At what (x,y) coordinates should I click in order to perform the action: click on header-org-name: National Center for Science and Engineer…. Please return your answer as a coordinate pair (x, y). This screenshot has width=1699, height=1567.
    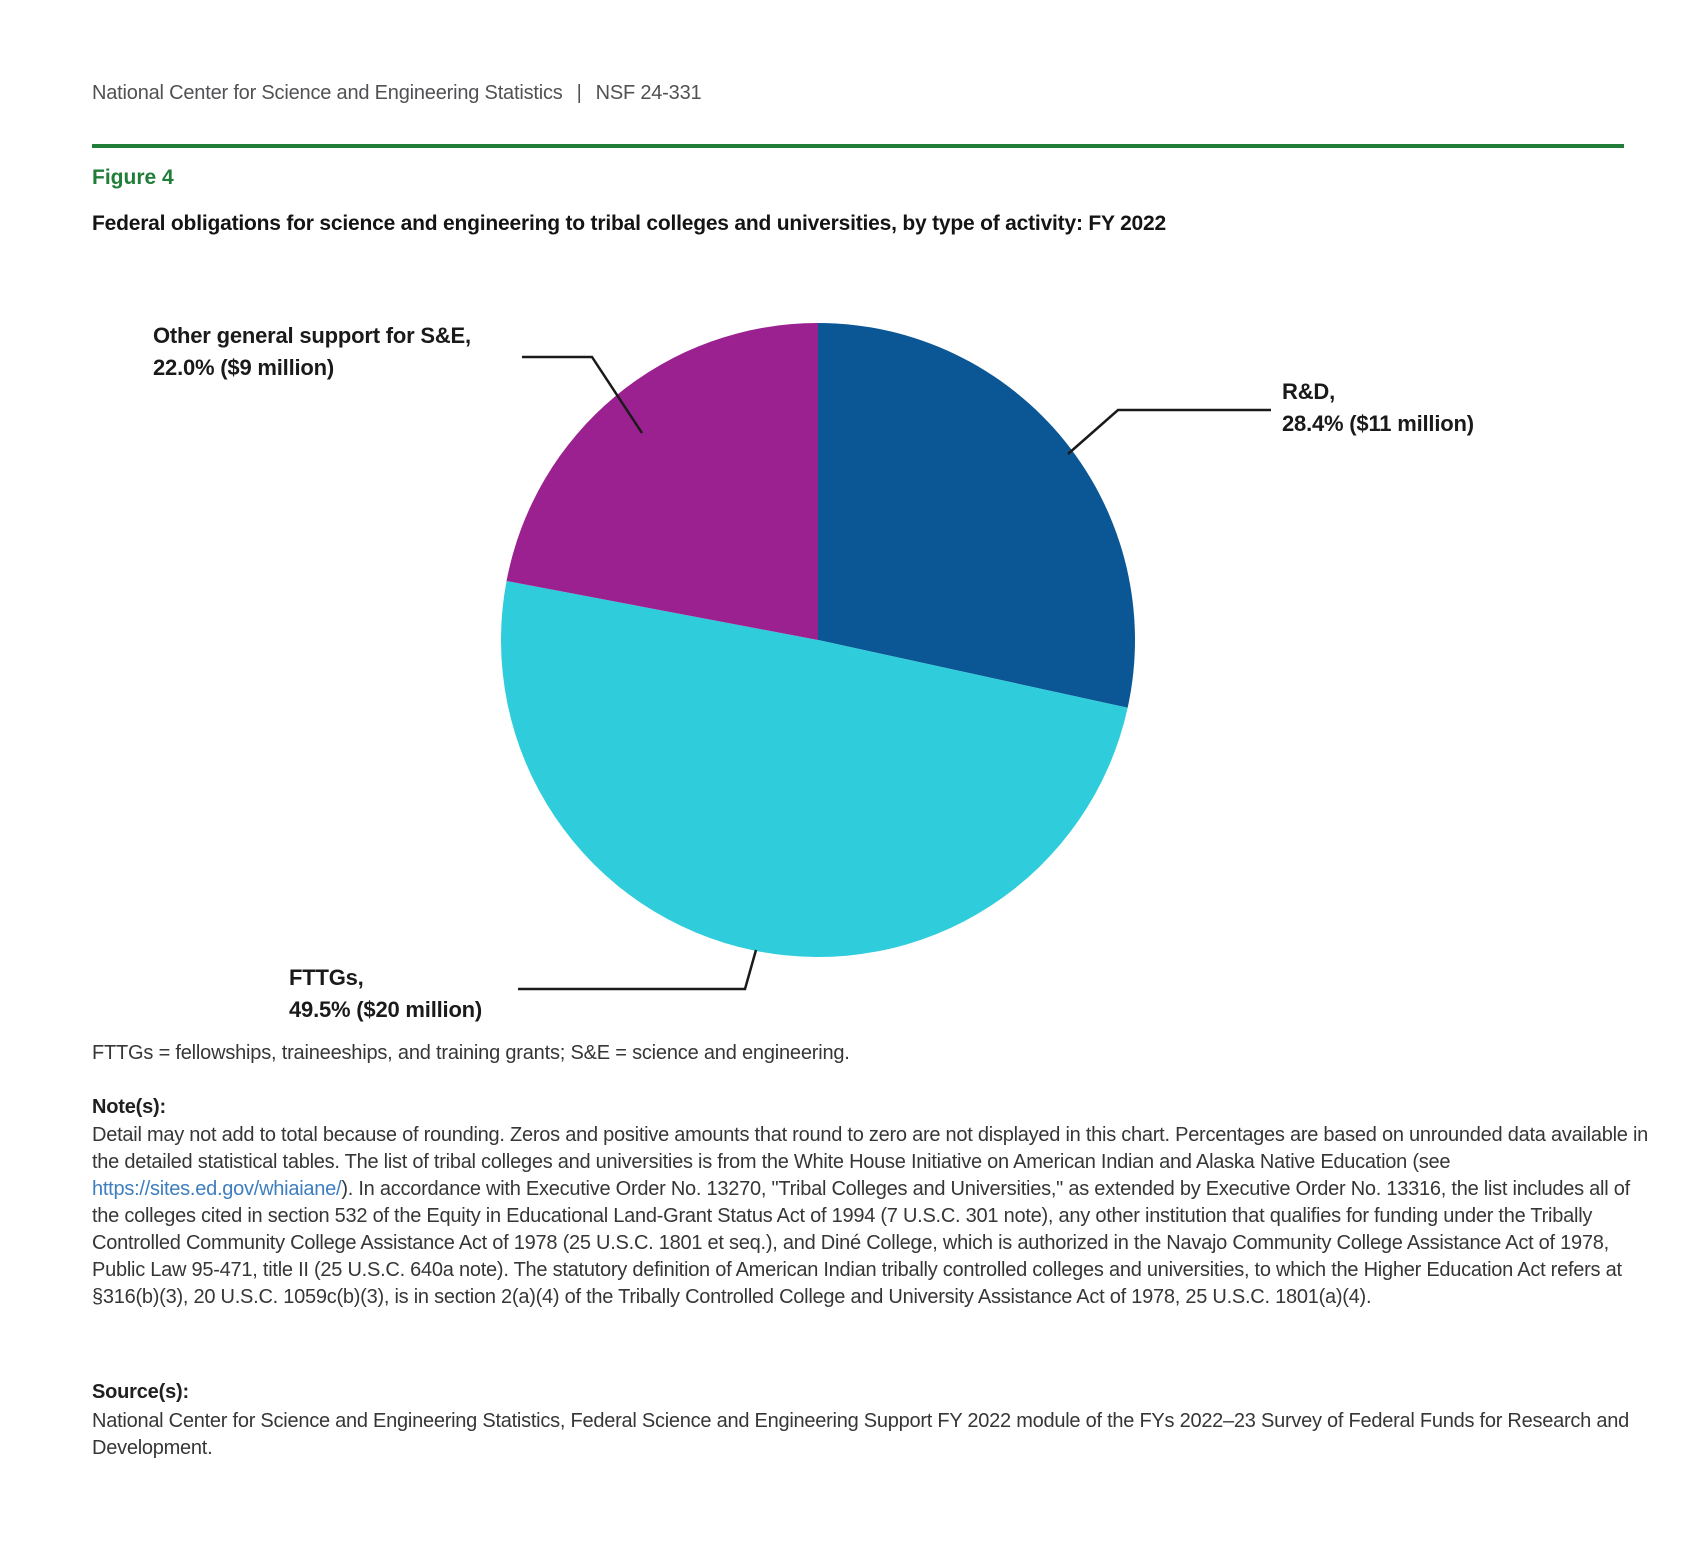
    Looking at the image, I should click on (327, 93).